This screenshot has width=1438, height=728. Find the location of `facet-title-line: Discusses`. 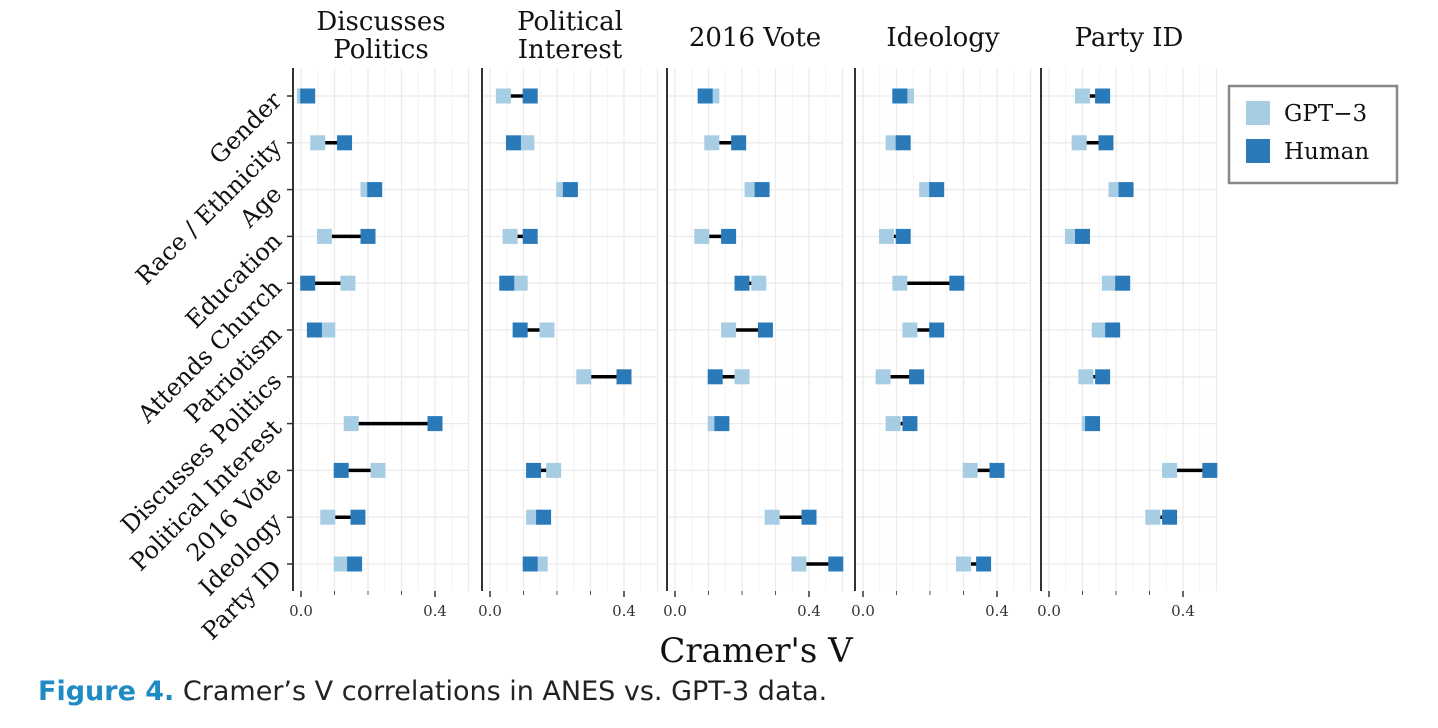

facet-title-line: Discusses is located at coordinates (380, 22).